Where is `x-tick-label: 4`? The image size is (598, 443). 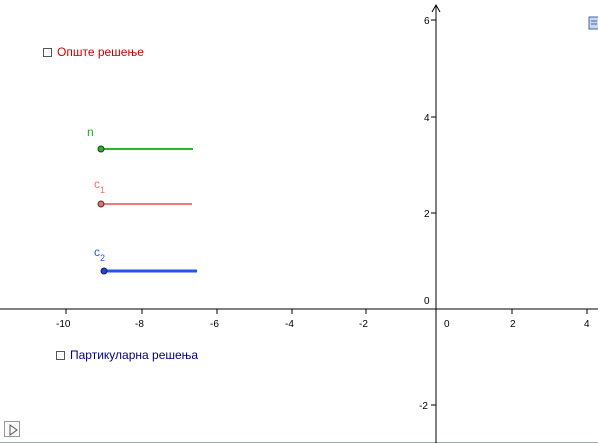
x-tick-label: 4 is located at coordinates (587, 324).